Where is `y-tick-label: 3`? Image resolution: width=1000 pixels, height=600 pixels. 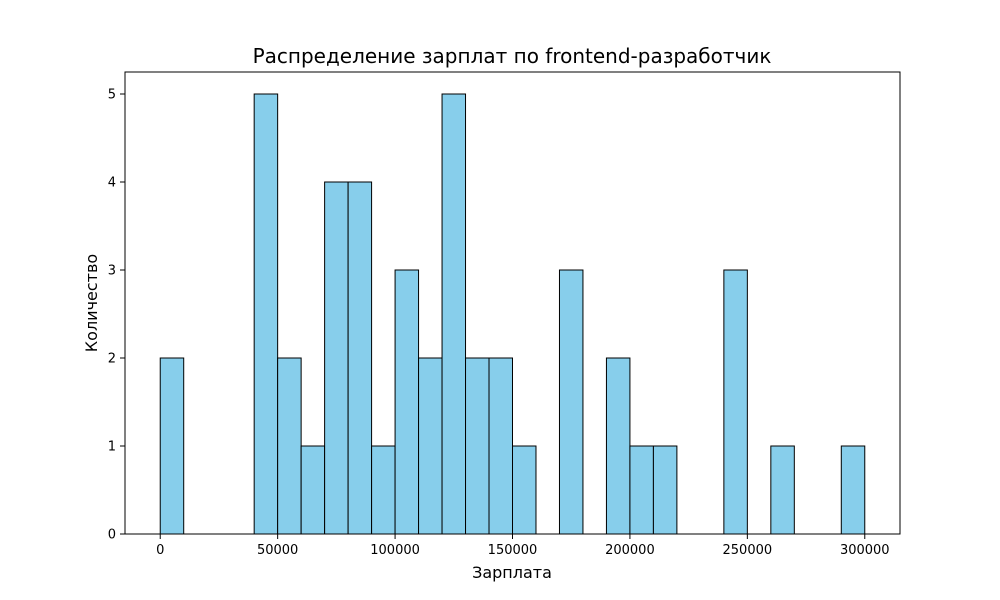 y-tick-label: 3 is located at coordinates (112, 271).